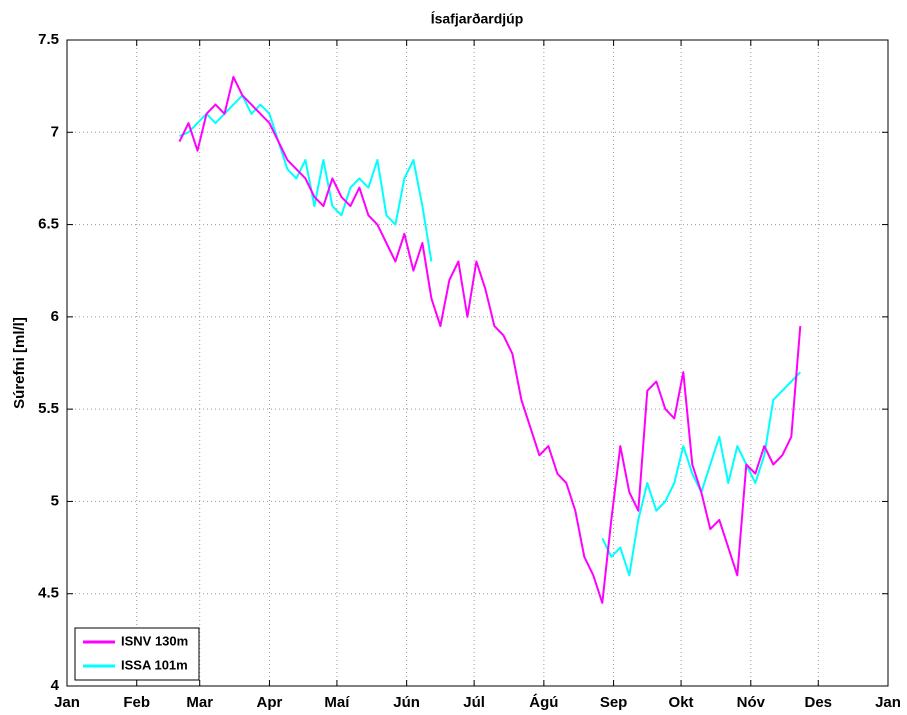  I want to click on legend-box, so click(137, 654).